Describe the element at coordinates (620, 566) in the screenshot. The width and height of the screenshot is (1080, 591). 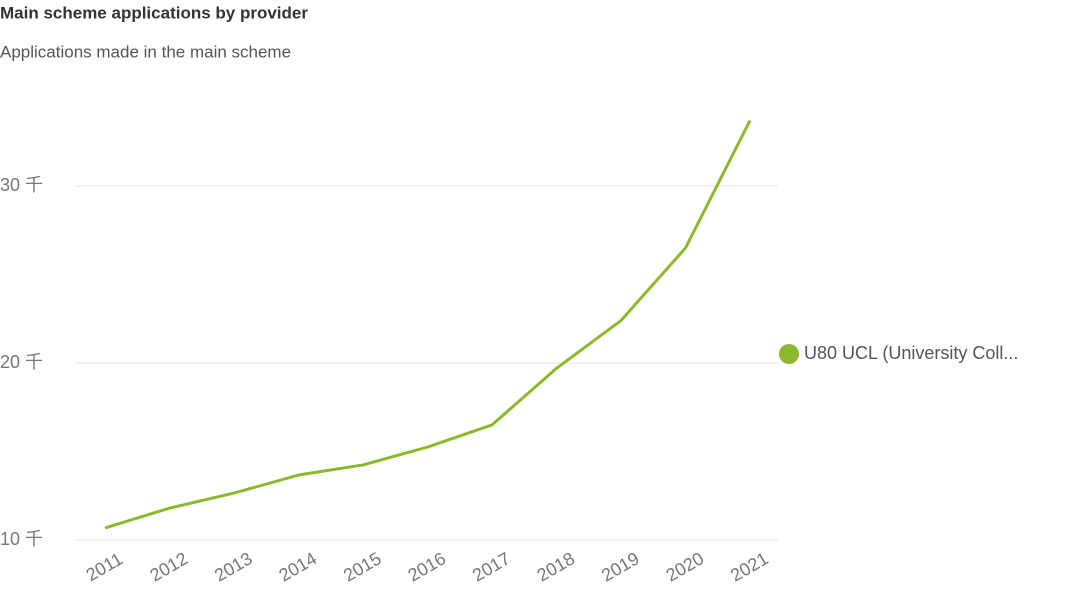
I see `x-tick-label: 2019` at that location.